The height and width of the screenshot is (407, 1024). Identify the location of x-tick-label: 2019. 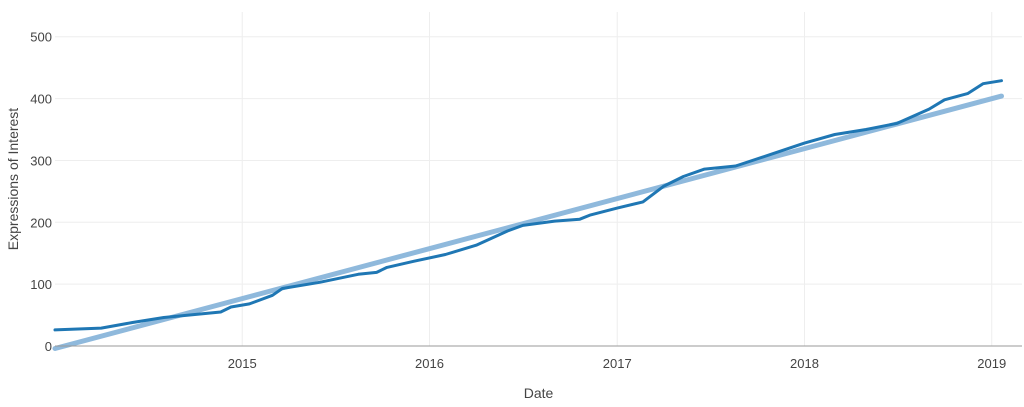
(991, 363).